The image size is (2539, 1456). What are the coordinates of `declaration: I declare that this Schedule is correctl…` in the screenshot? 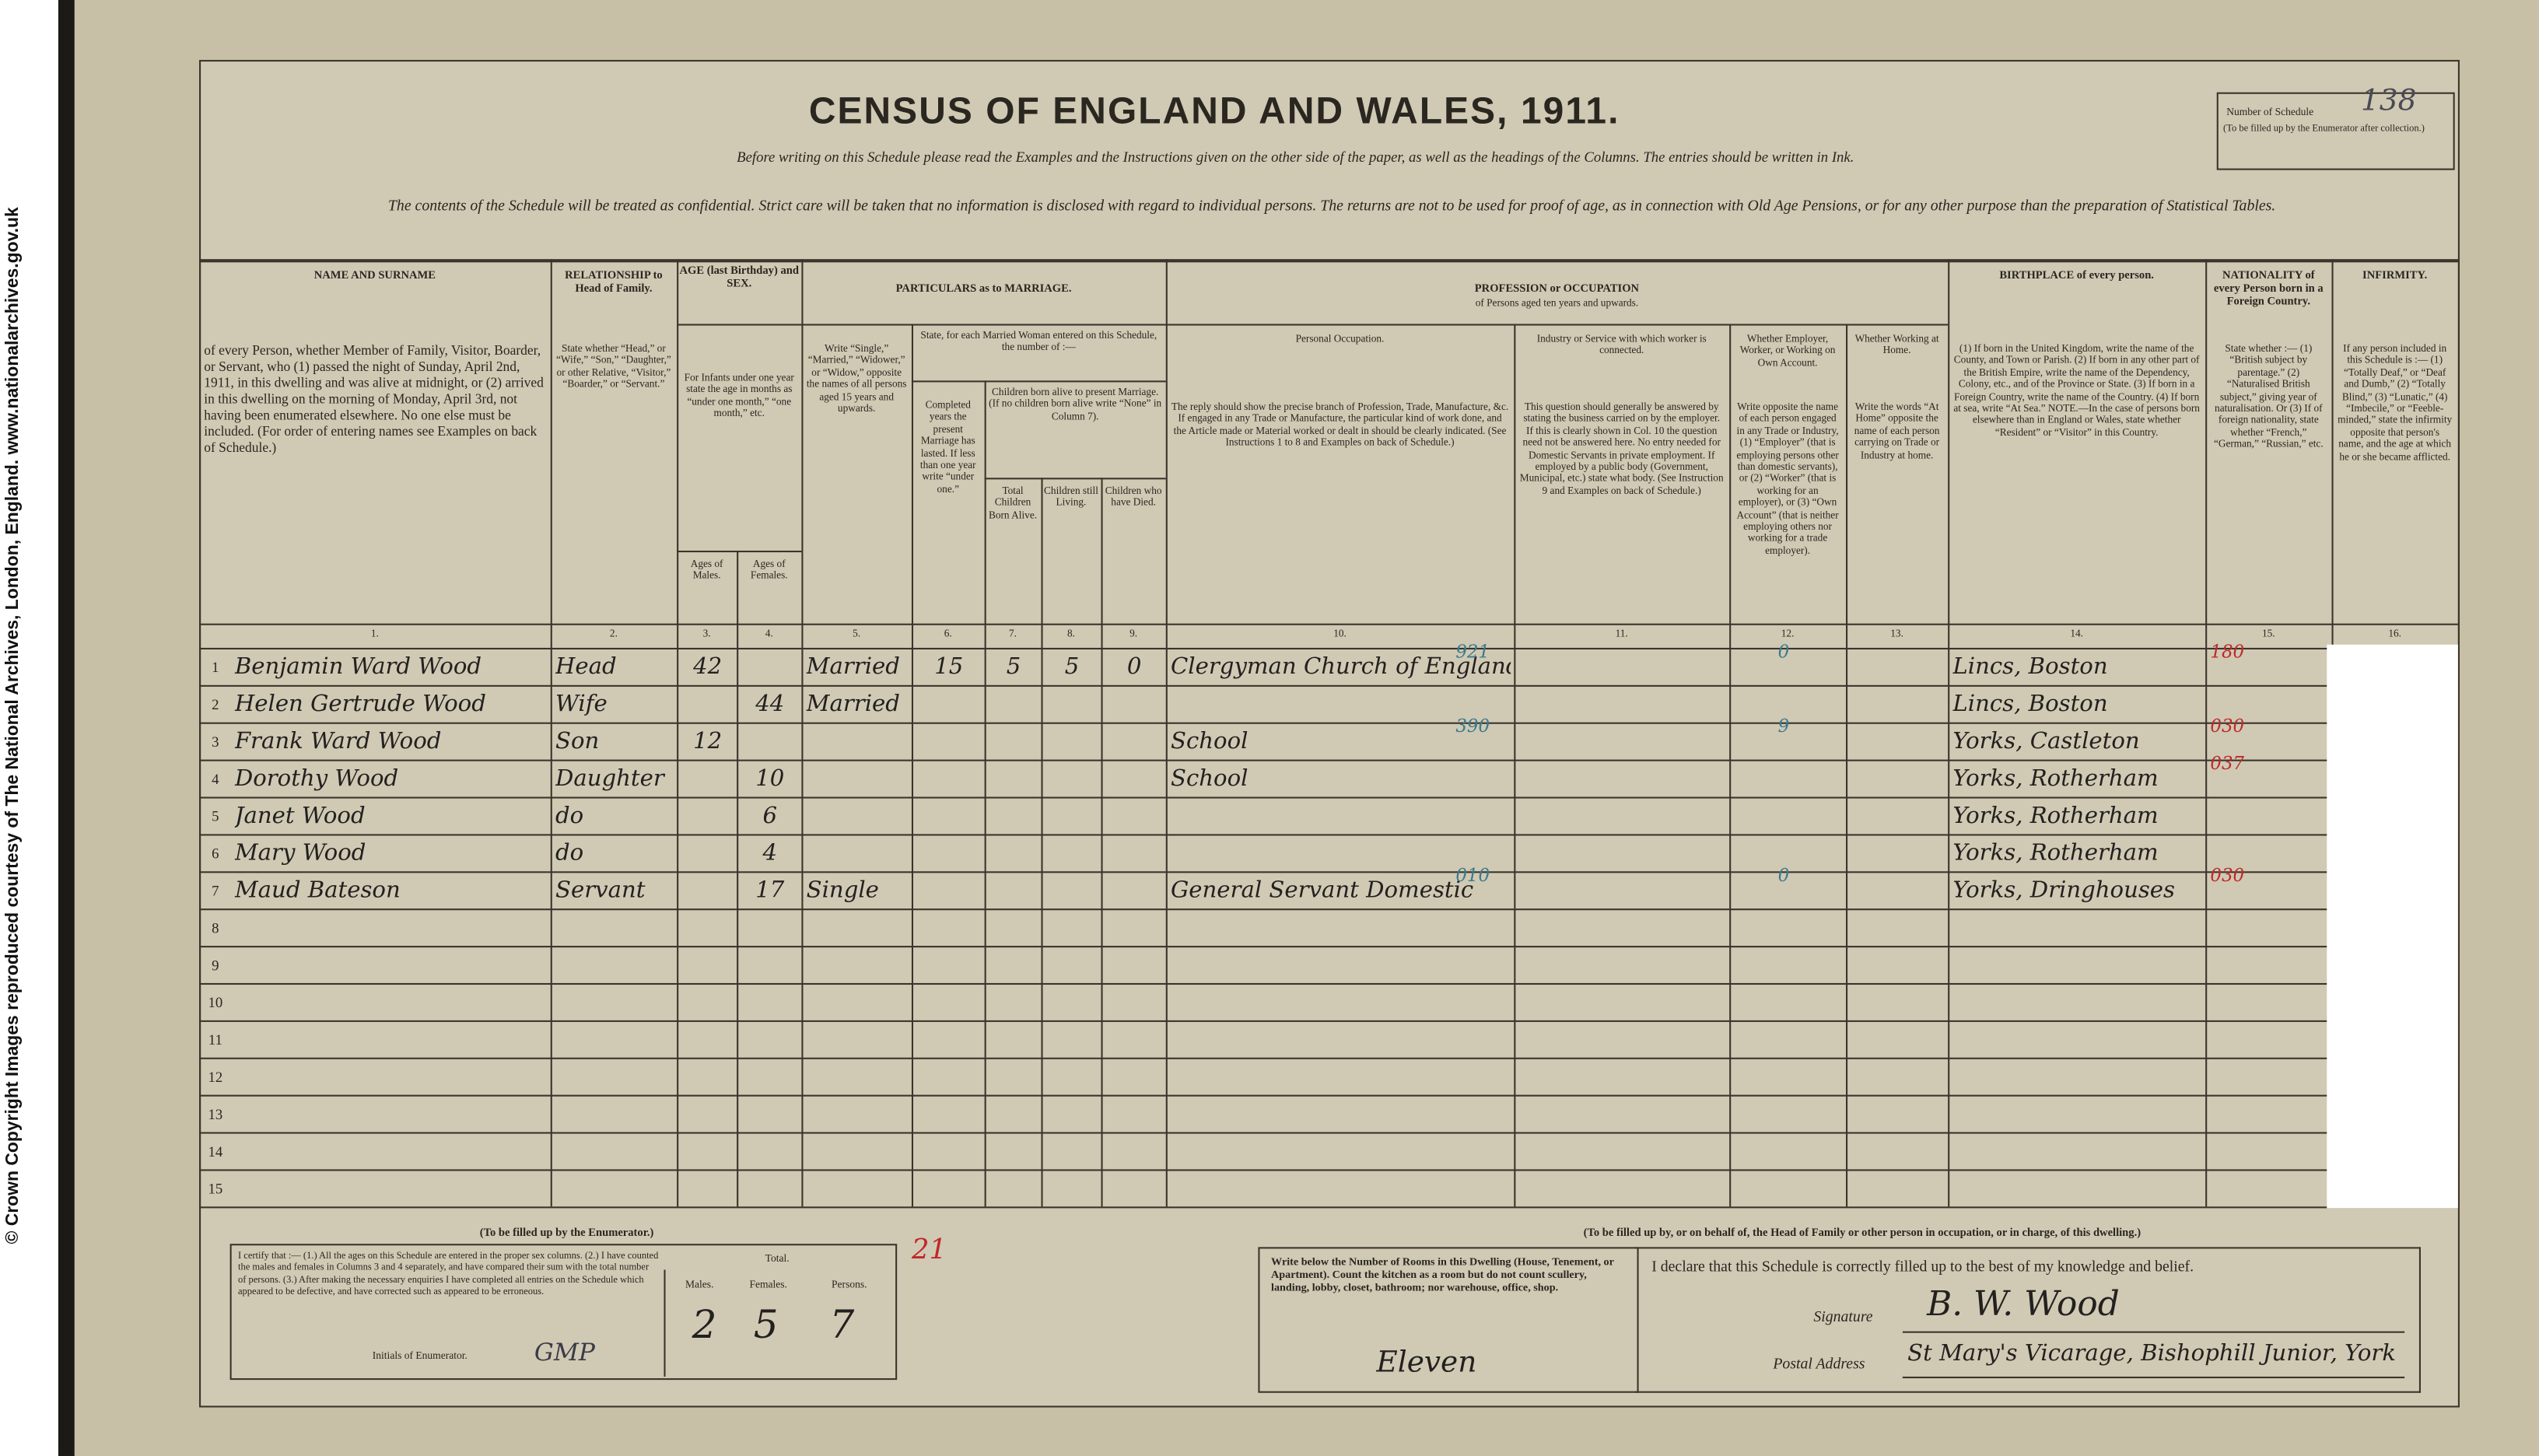 It's located at (1922, 1268).